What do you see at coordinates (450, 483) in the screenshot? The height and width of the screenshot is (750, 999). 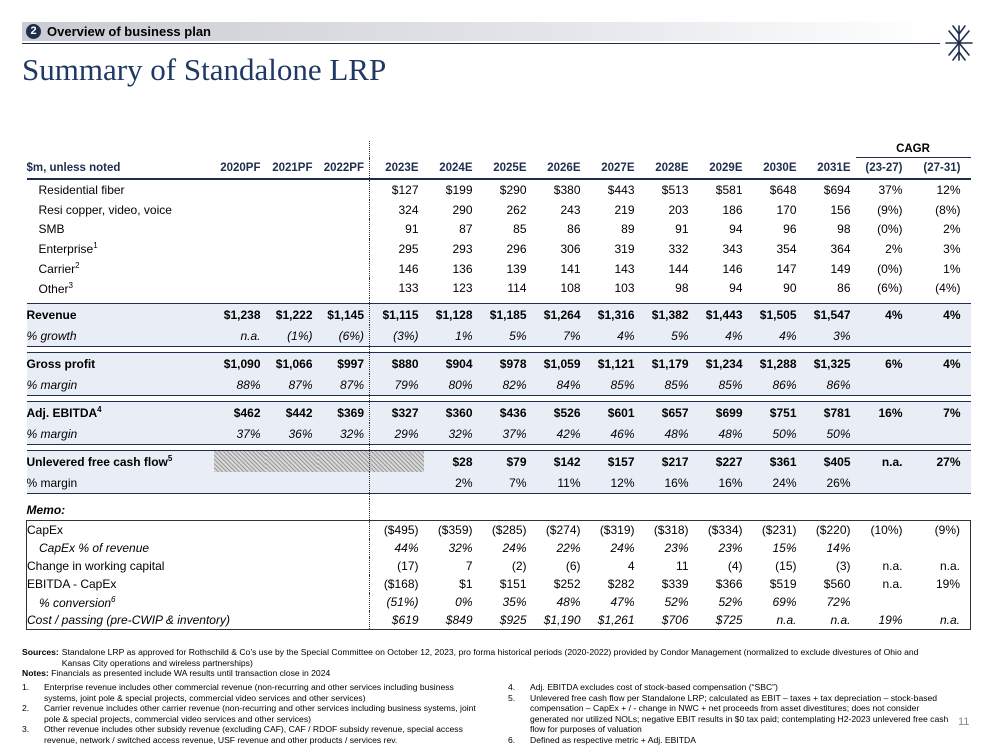 I see `table-cell: 2%` at bounding box center [450, 483].